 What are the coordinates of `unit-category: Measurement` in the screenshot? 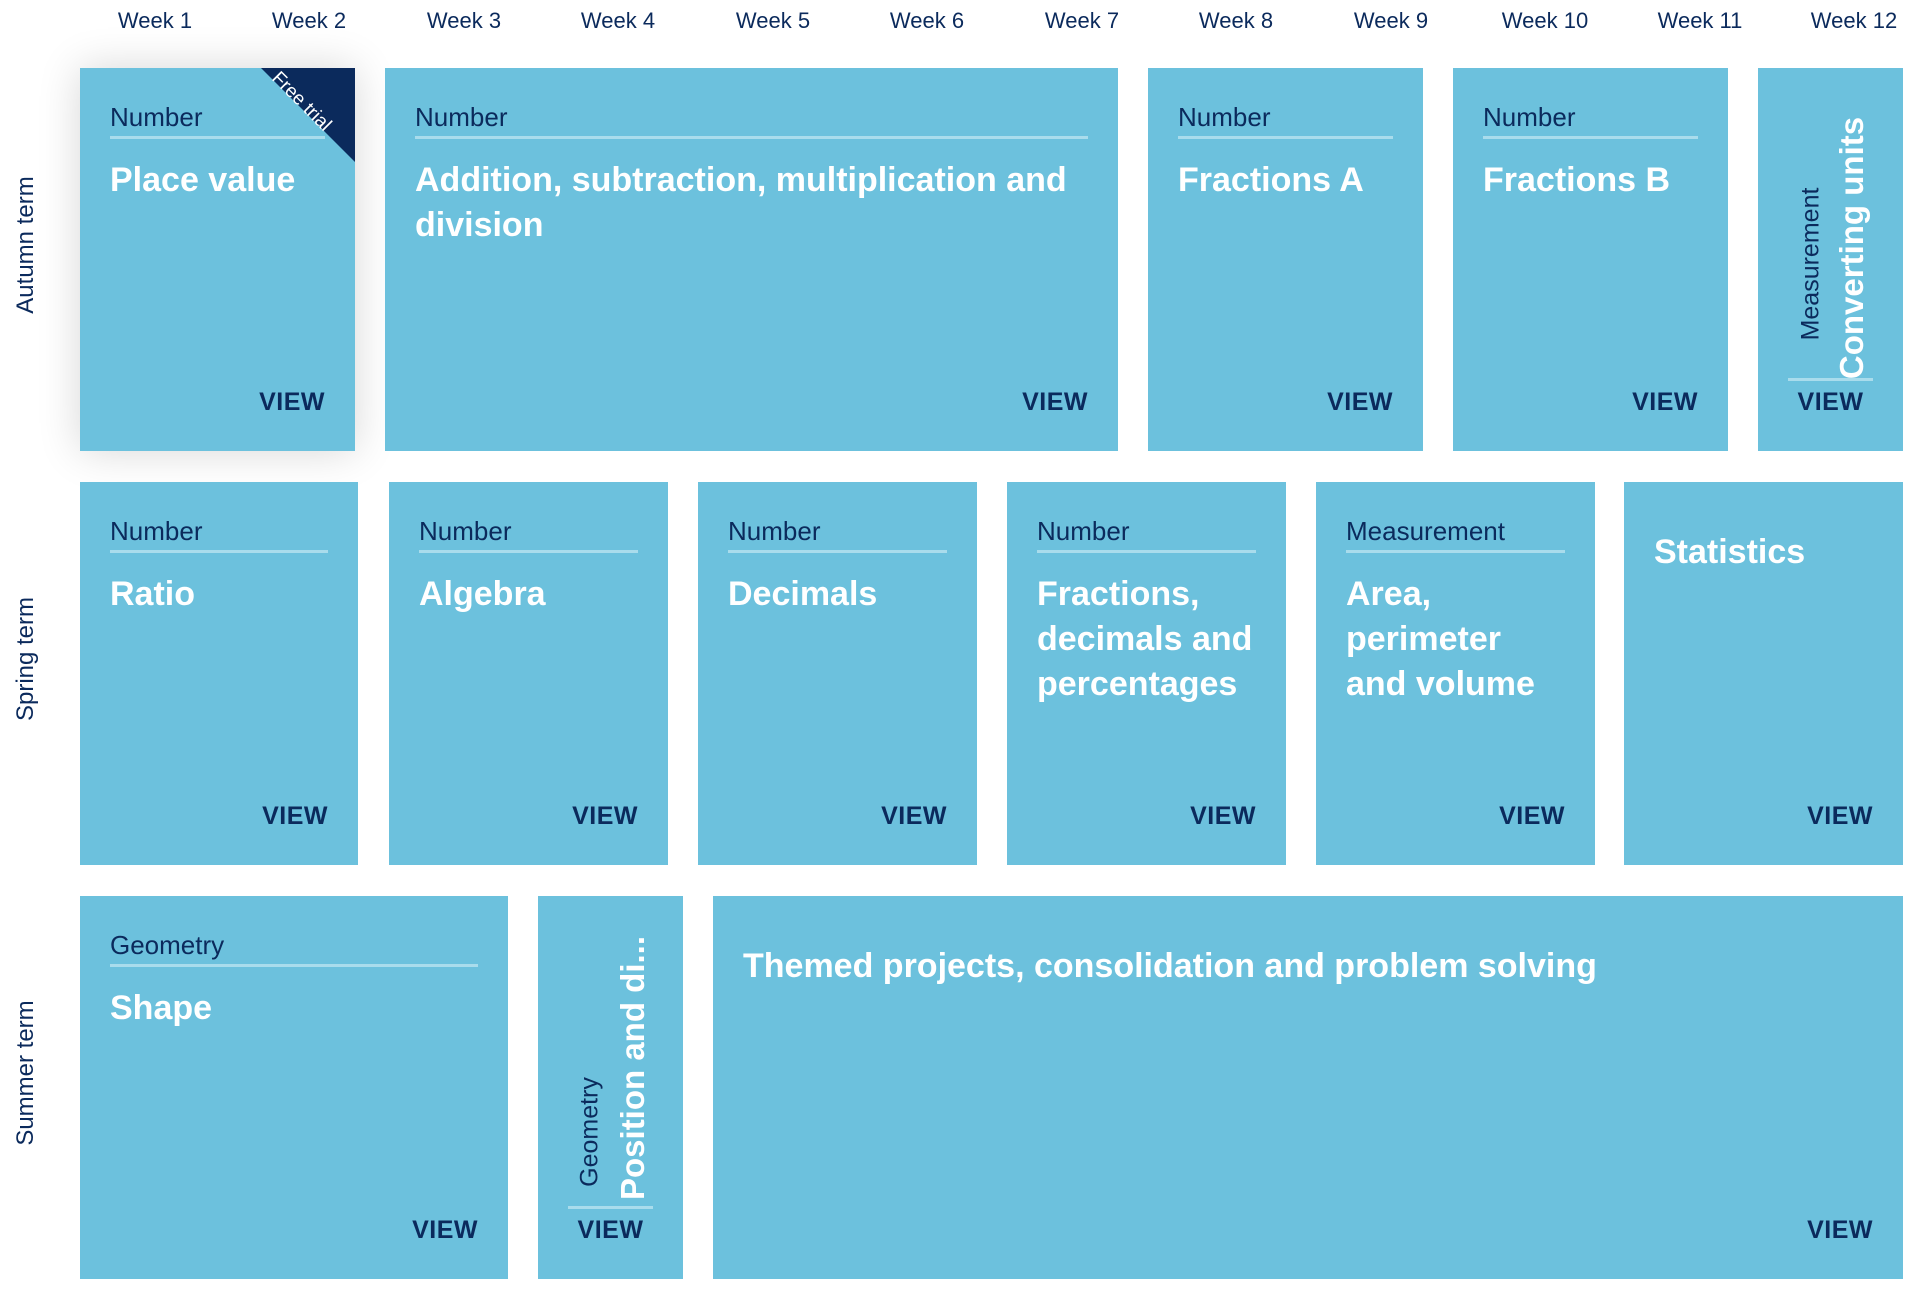 It's located at (1425, 531).